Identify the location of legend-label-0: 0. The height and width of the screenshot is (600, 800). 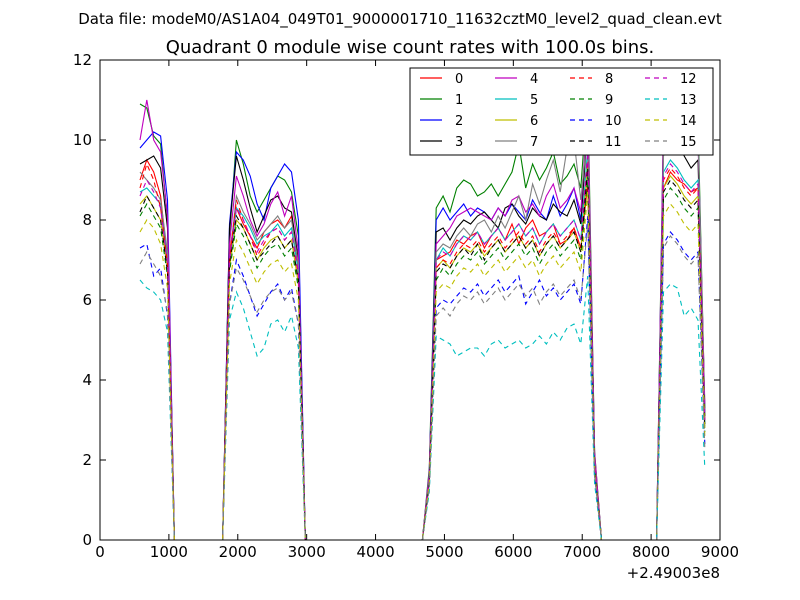
(459, 79).